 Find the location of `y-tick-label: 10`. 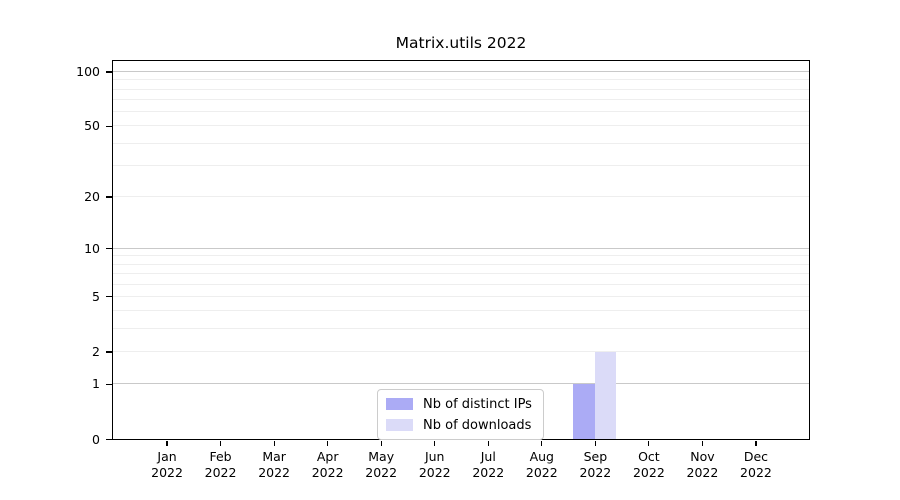

y-tick-label: 10 is located at coordinates (92, 248).